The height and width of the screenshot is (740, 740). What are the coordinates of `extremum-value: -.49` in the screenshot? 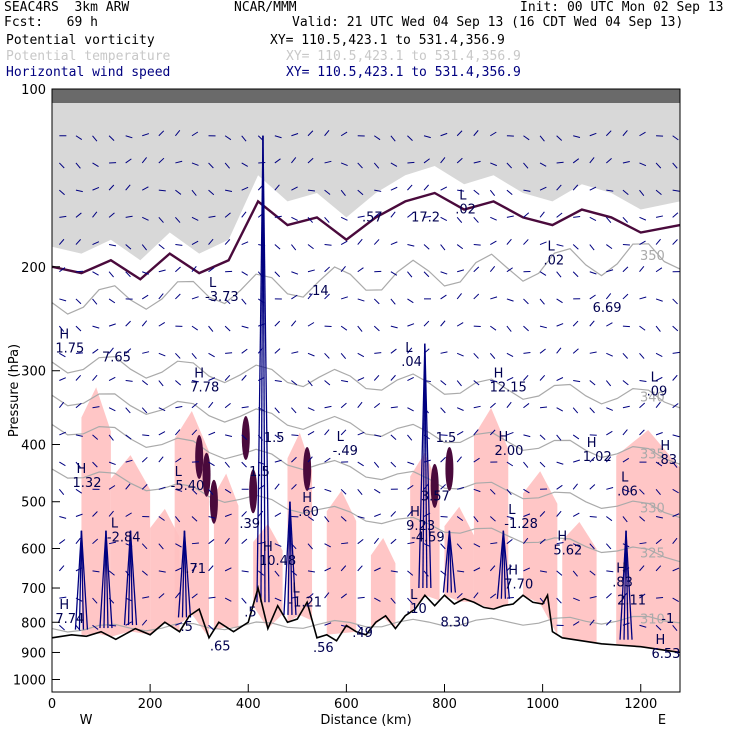 It's located at (345, 451).